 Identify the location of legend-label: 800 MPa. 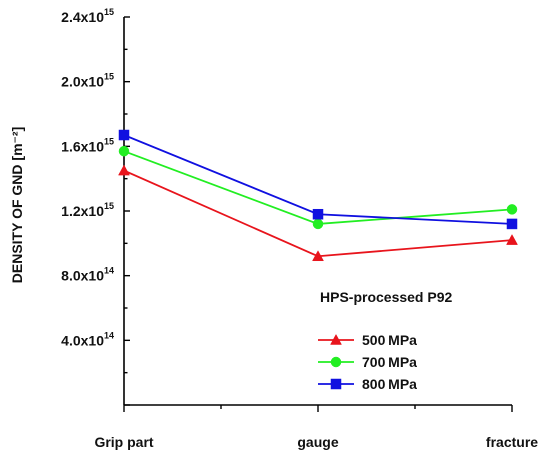
(389, 384).